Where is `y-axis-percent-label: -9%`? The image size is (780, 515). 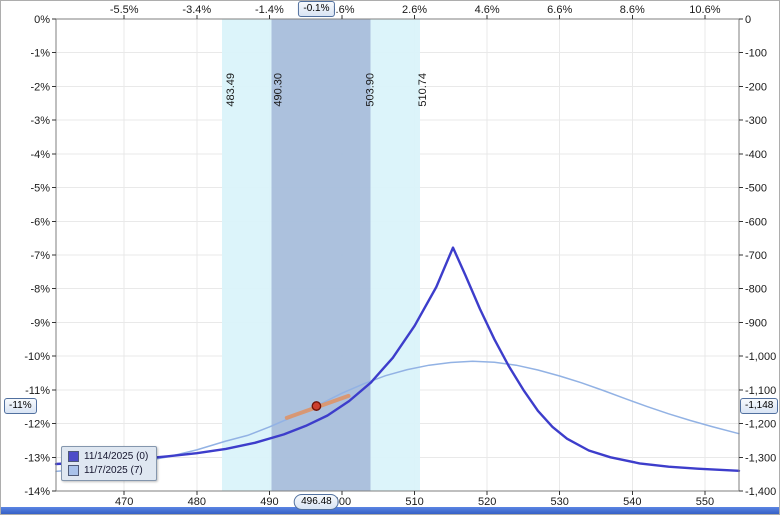
y-axis-percent-label: -9% is located at coordinates (40, 323).